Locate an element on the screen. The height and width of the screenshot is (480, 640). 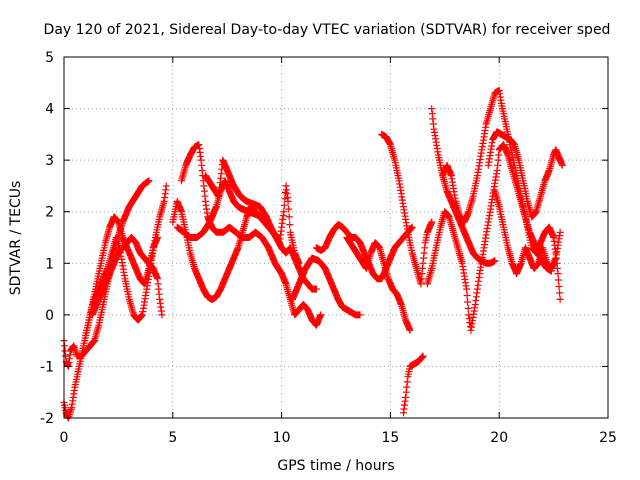
x-tick-label: 0 is located at coordinates (64, 438).